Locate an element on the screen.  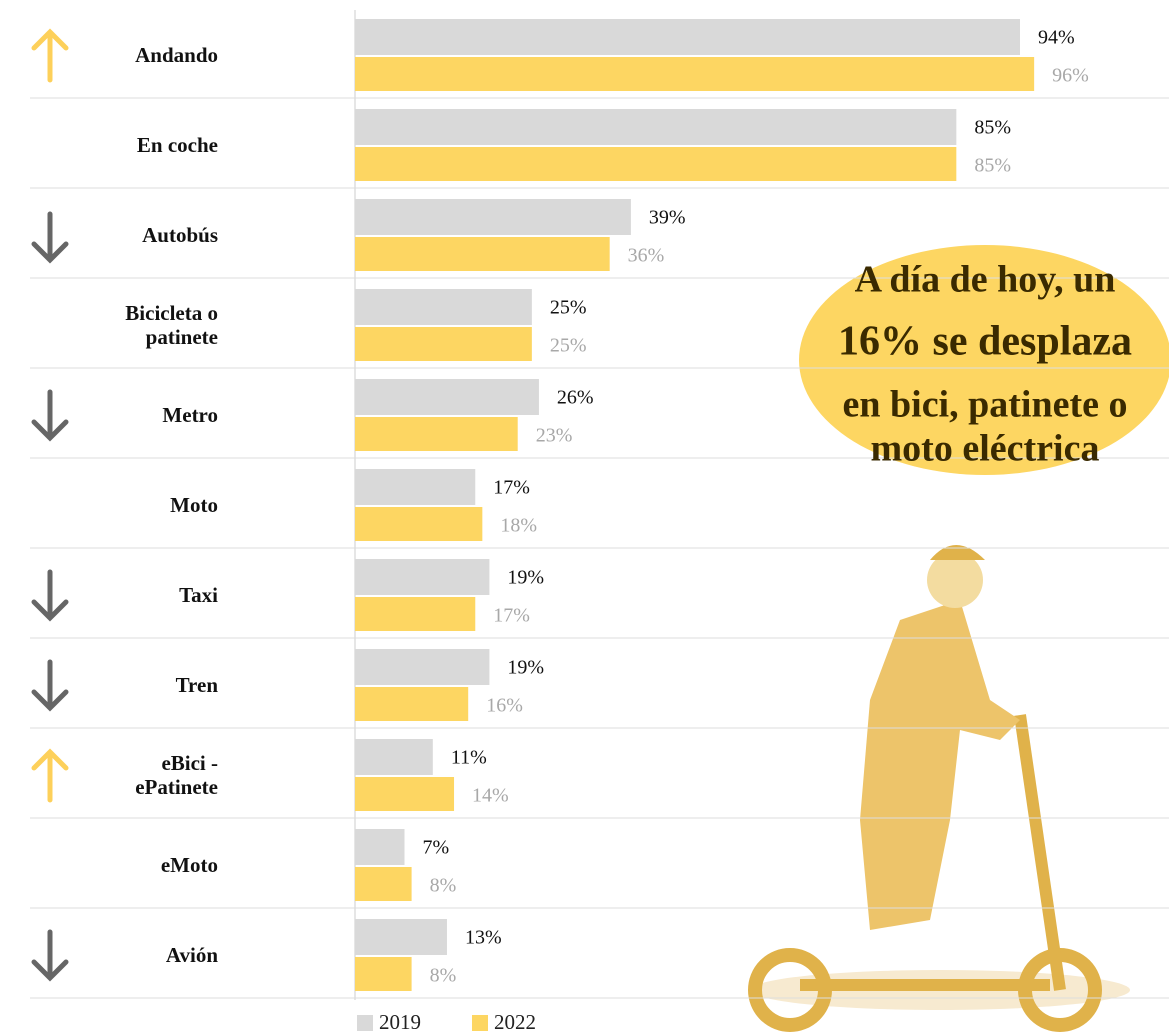
category-label: eMoto is located at coordinates (189, 865).